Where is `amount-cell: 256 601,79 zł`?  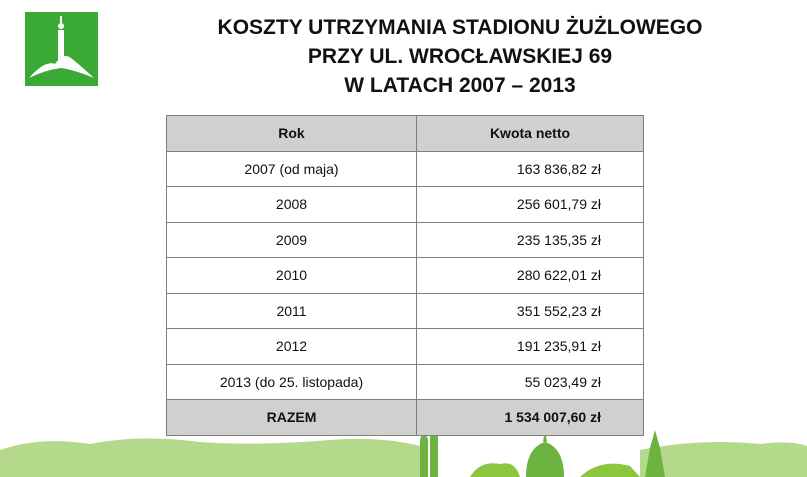
amount-cell: 256 601,79 zł is located at coordinates (530, 204).